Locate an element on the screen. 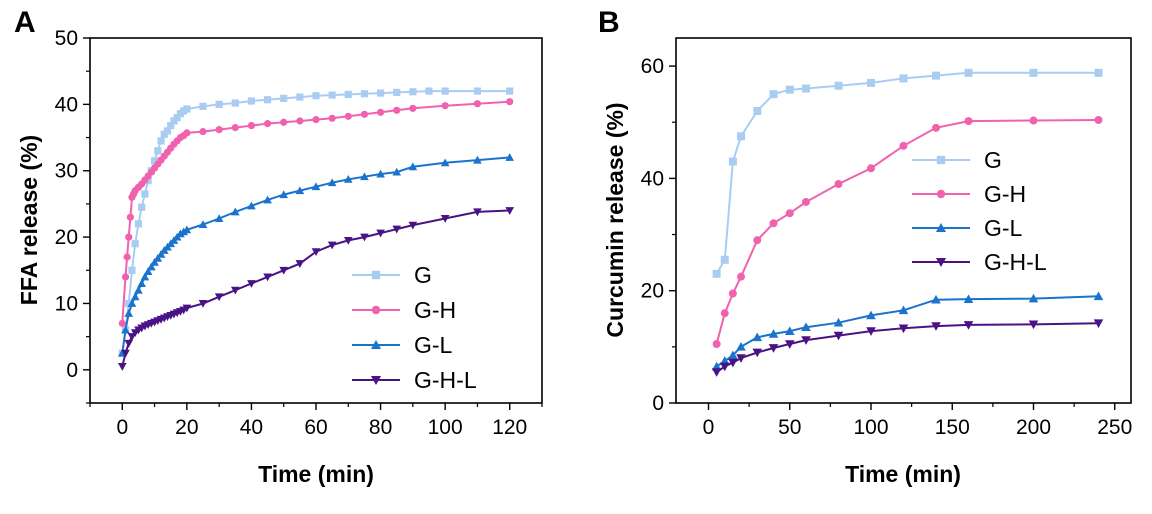 The image size is (1152, 514). y-tick-label-a-5: 50 is located at coordinates (66, 38).